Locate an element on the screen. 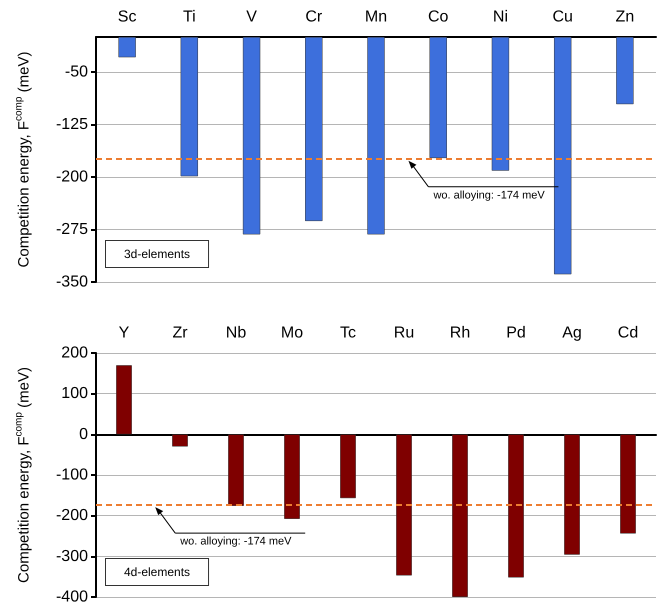  y-tick-label: -400 is located at coordinates (72, 596).